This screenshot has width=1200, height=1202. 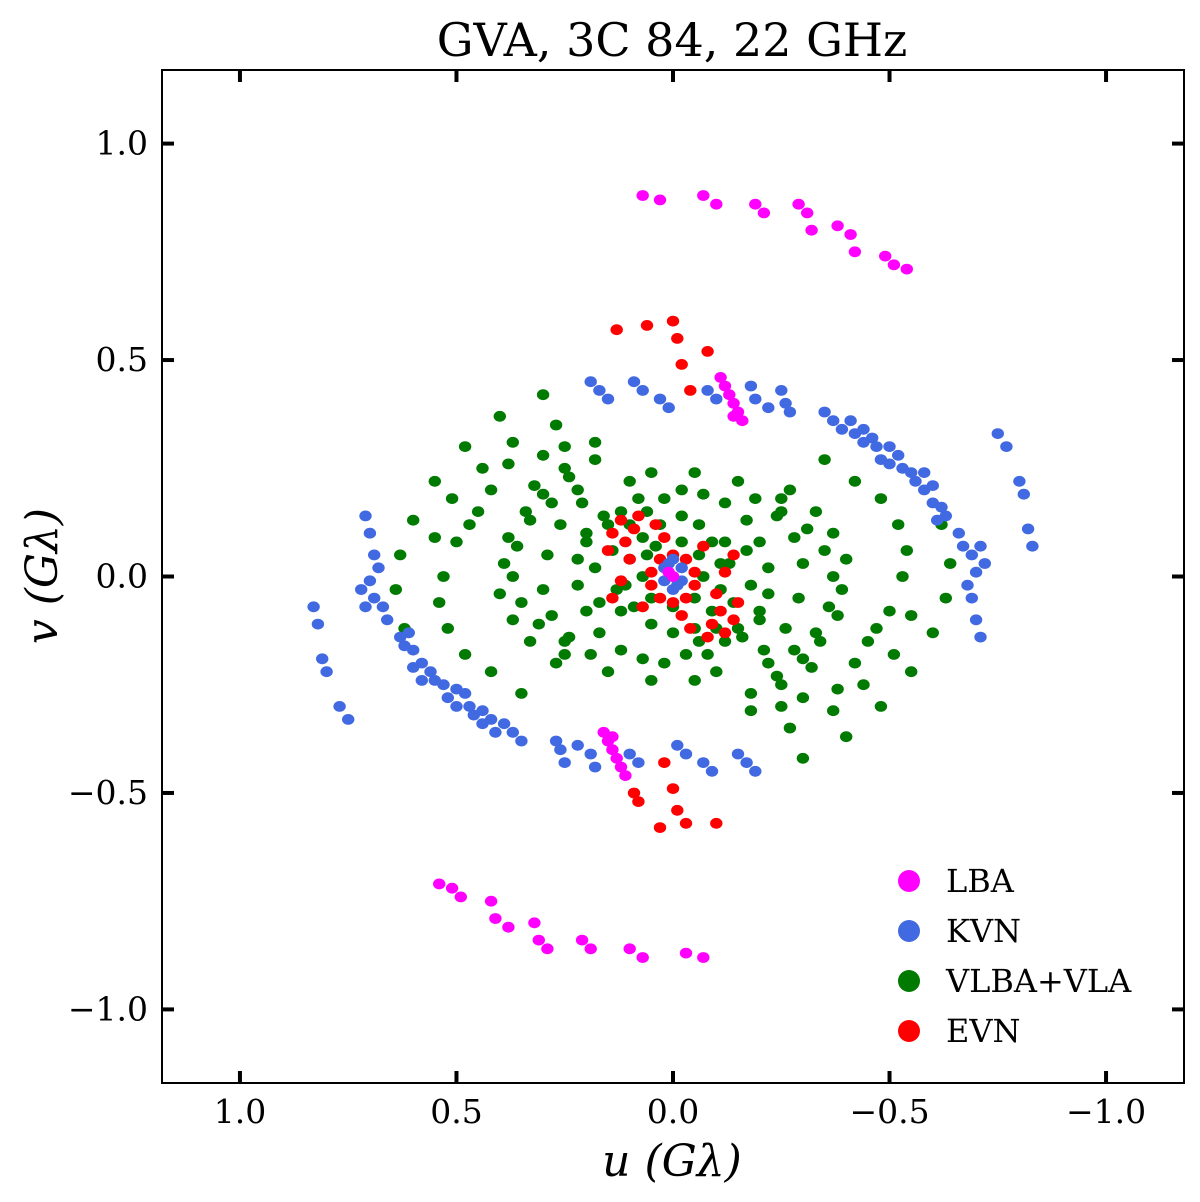 What do you see at coordinates (983, 1031) in the screenshot?
I see `legend-label: EVN` at bounding box center [983, 1031].